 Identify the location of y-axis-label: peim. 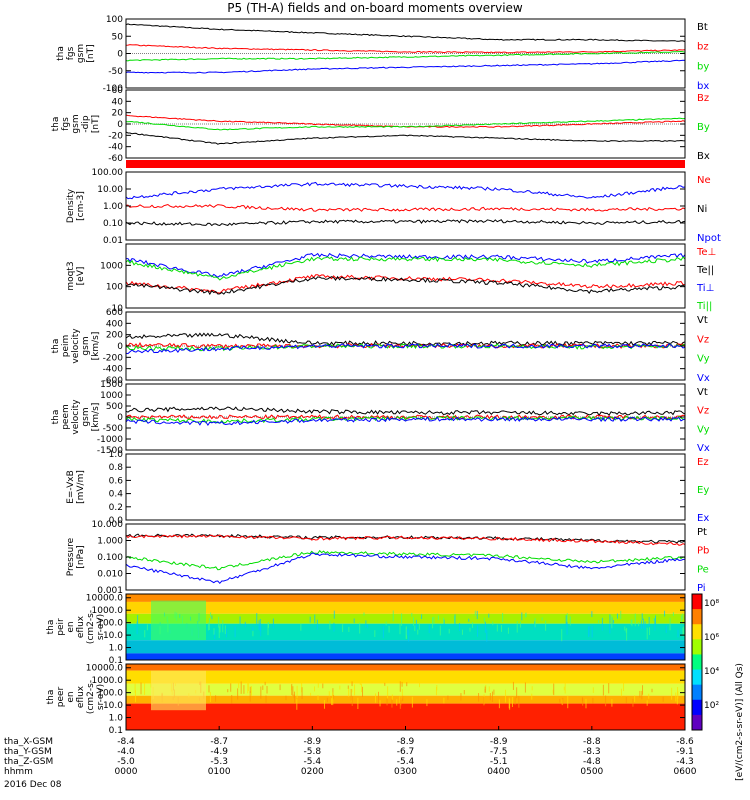
(66, 346).